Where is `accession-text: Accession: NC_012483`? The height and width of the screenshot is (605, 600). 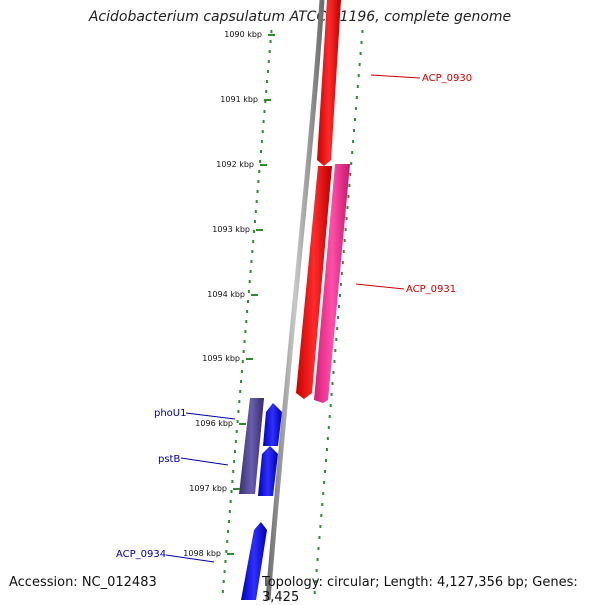
accession-text: Accession: NC_012483 is located at coordinates (83, 582).